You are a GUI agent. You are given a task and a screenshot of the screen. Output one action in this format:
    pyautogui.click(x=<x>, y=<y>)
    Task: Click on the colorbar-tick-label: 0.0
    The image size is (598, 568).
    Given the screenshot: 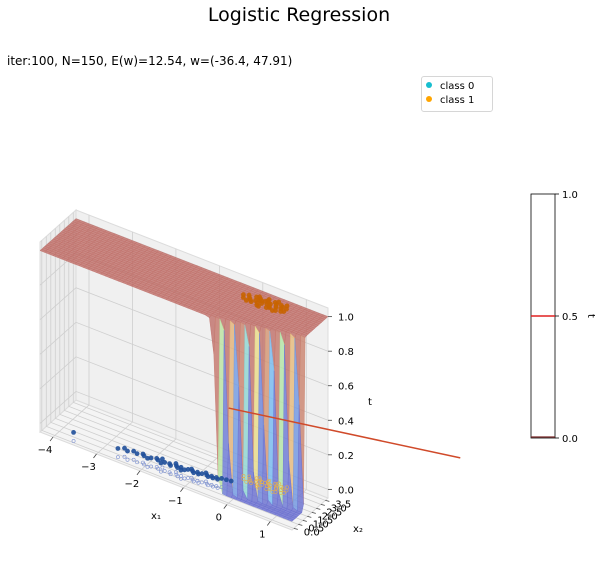 What is the action you would take?
    pyautogui.click(x=570, y=439)
    